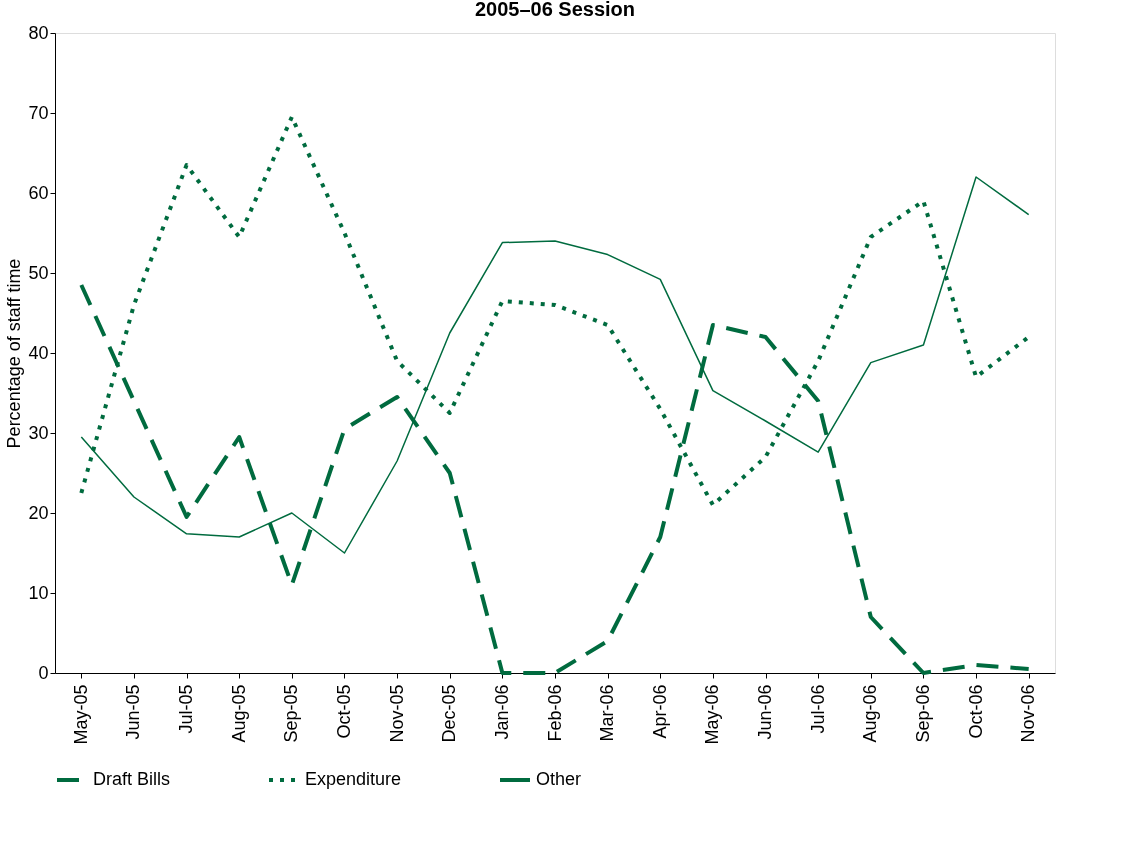 This screenshot has height=842, width=1125. What do you see at coordinates (555, 10) in the screenshot?
I see `chart-title: 2005–06 Session` at bounding box center [555, 10].